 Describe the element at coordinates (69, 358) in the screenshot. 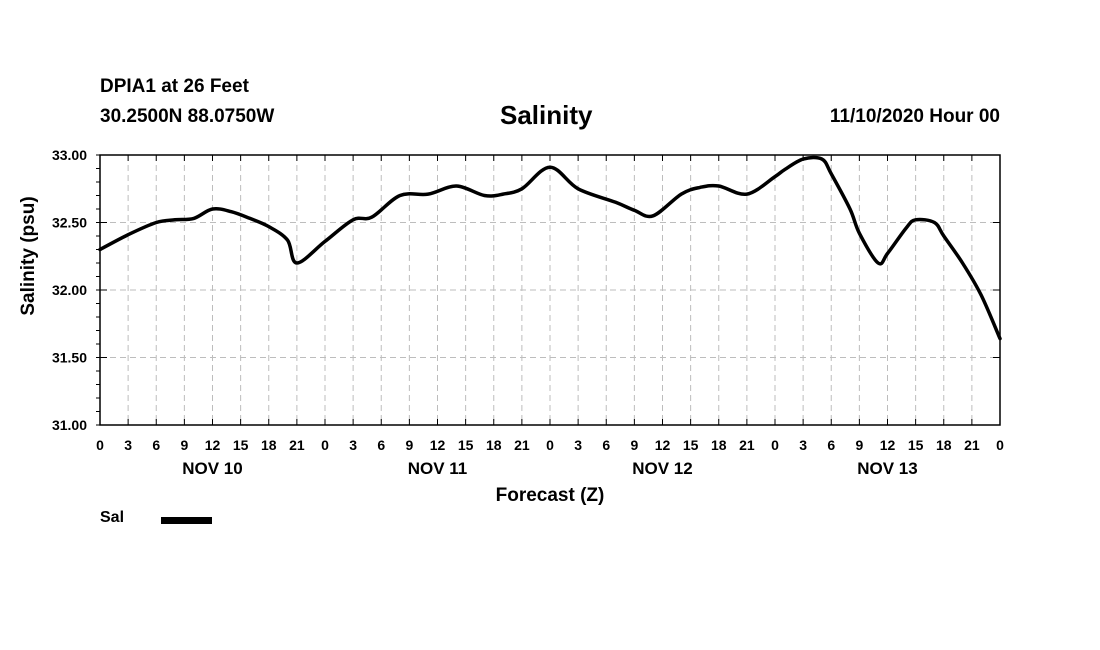

I see `y-tick-label: 31.50` at that location.